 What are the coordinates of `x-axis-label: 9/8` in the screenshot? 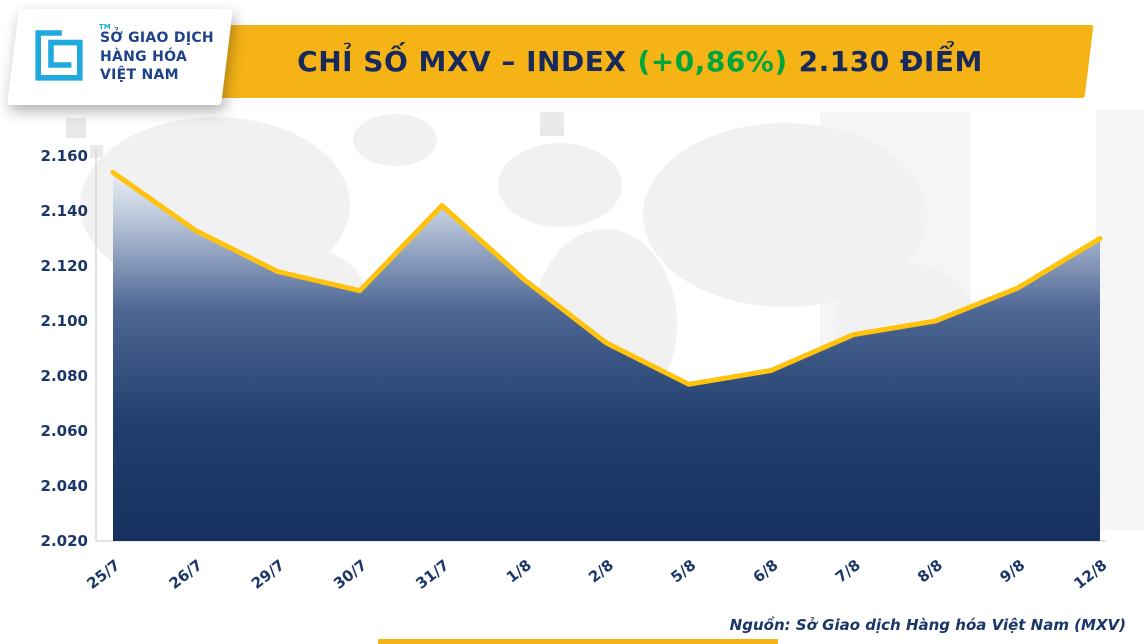 It's located at (1012, 571).